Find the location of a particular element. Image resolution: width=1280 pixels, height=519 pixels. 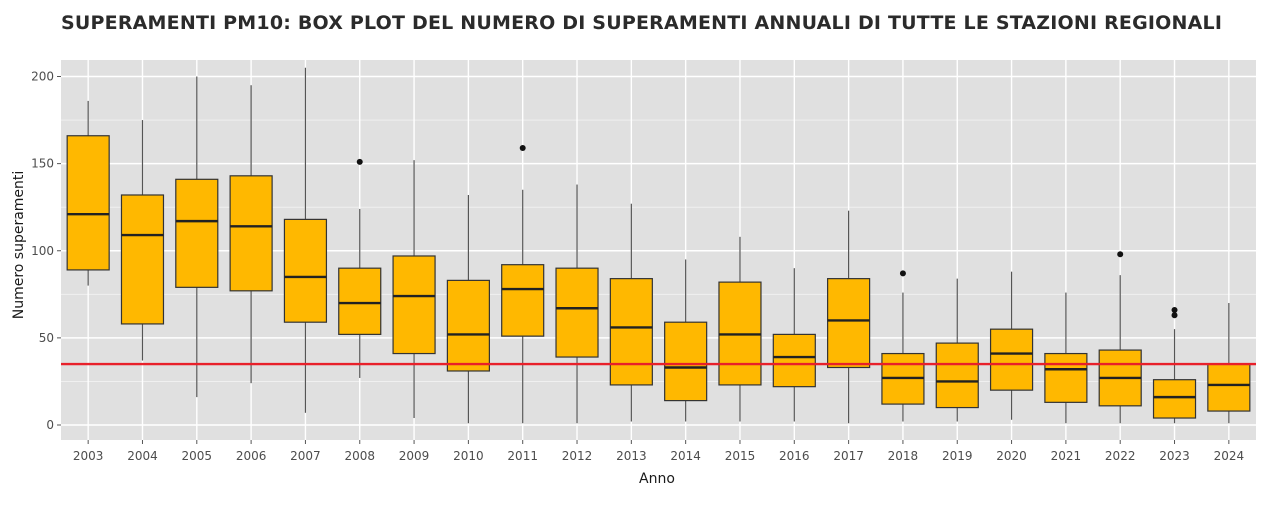

box-2023 is located at coordinates (1174, 365).